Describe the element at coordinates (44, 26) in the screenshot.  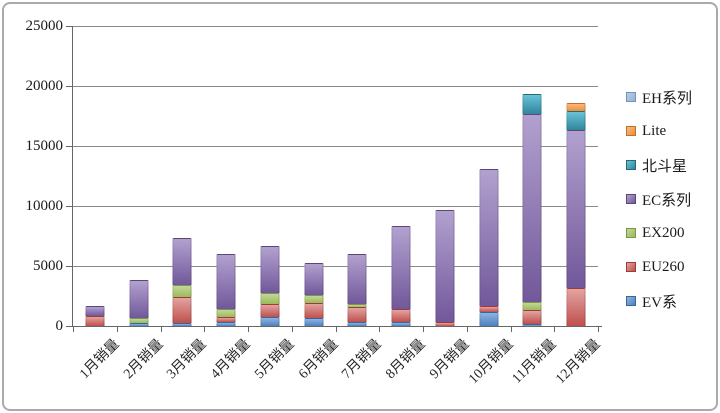
I see `y-tick-label: 25000` at that location.